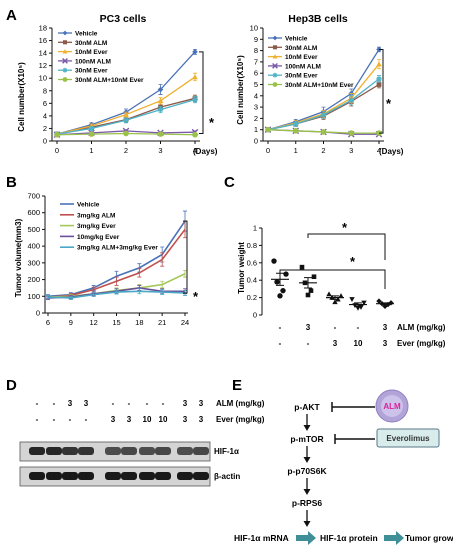 The height and width of the screenshot is (550, 453). I want to click on pc3-ytick-label: 6, so click(45, 103).